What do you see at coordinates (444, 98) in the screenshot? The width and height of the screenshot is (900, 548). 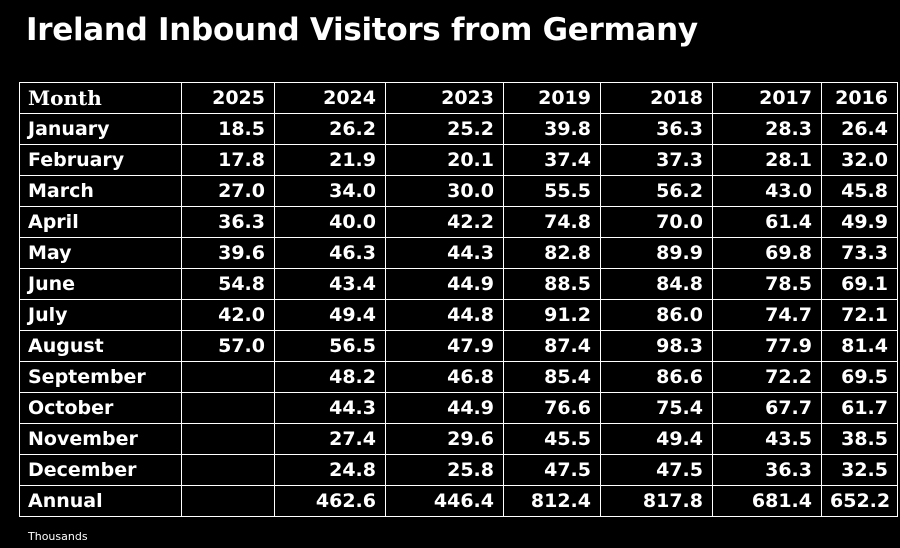 I see `column-header-2023: 2023` at bounding box center [444, 98].